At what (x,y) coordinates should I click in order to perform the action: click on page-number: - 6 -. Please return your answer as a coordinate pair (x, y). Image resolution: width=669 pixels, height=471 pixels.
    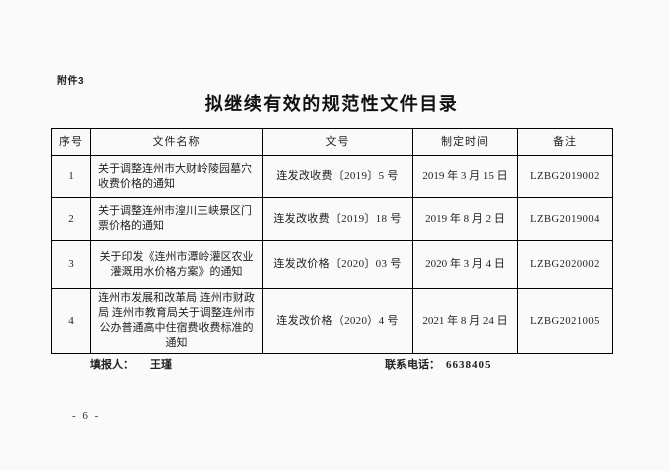
    Looking at the image, I should click on (86, 416).